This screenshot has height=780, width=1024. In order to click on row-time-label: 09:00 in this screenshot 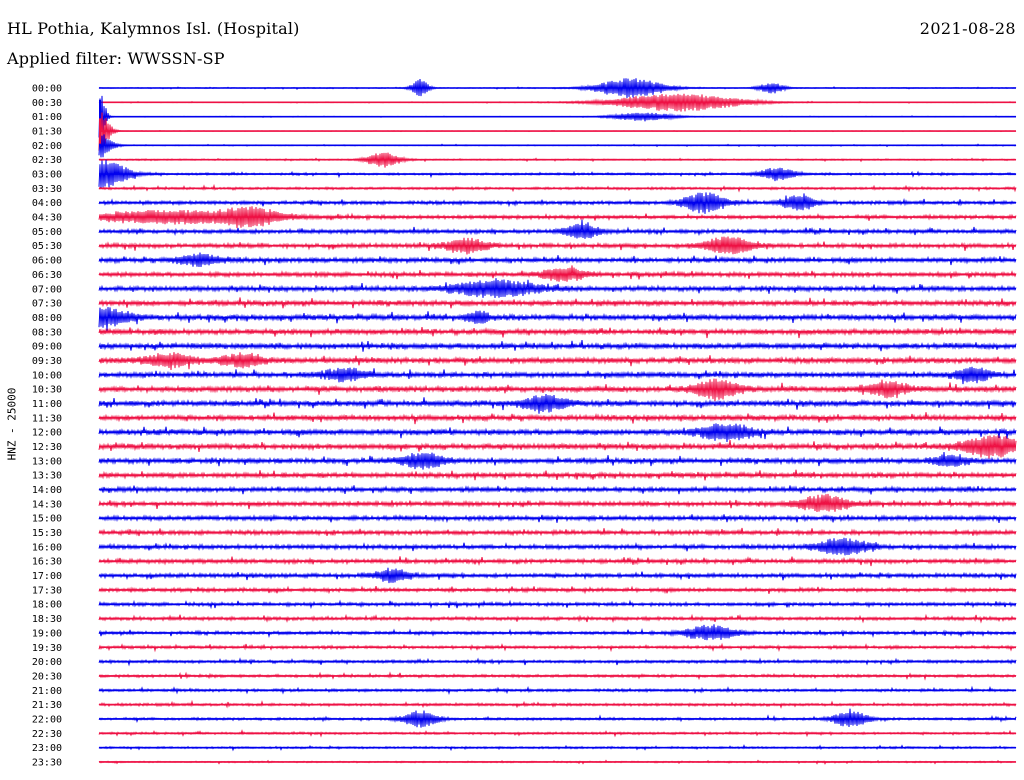, I will do `click(47, 347)`.